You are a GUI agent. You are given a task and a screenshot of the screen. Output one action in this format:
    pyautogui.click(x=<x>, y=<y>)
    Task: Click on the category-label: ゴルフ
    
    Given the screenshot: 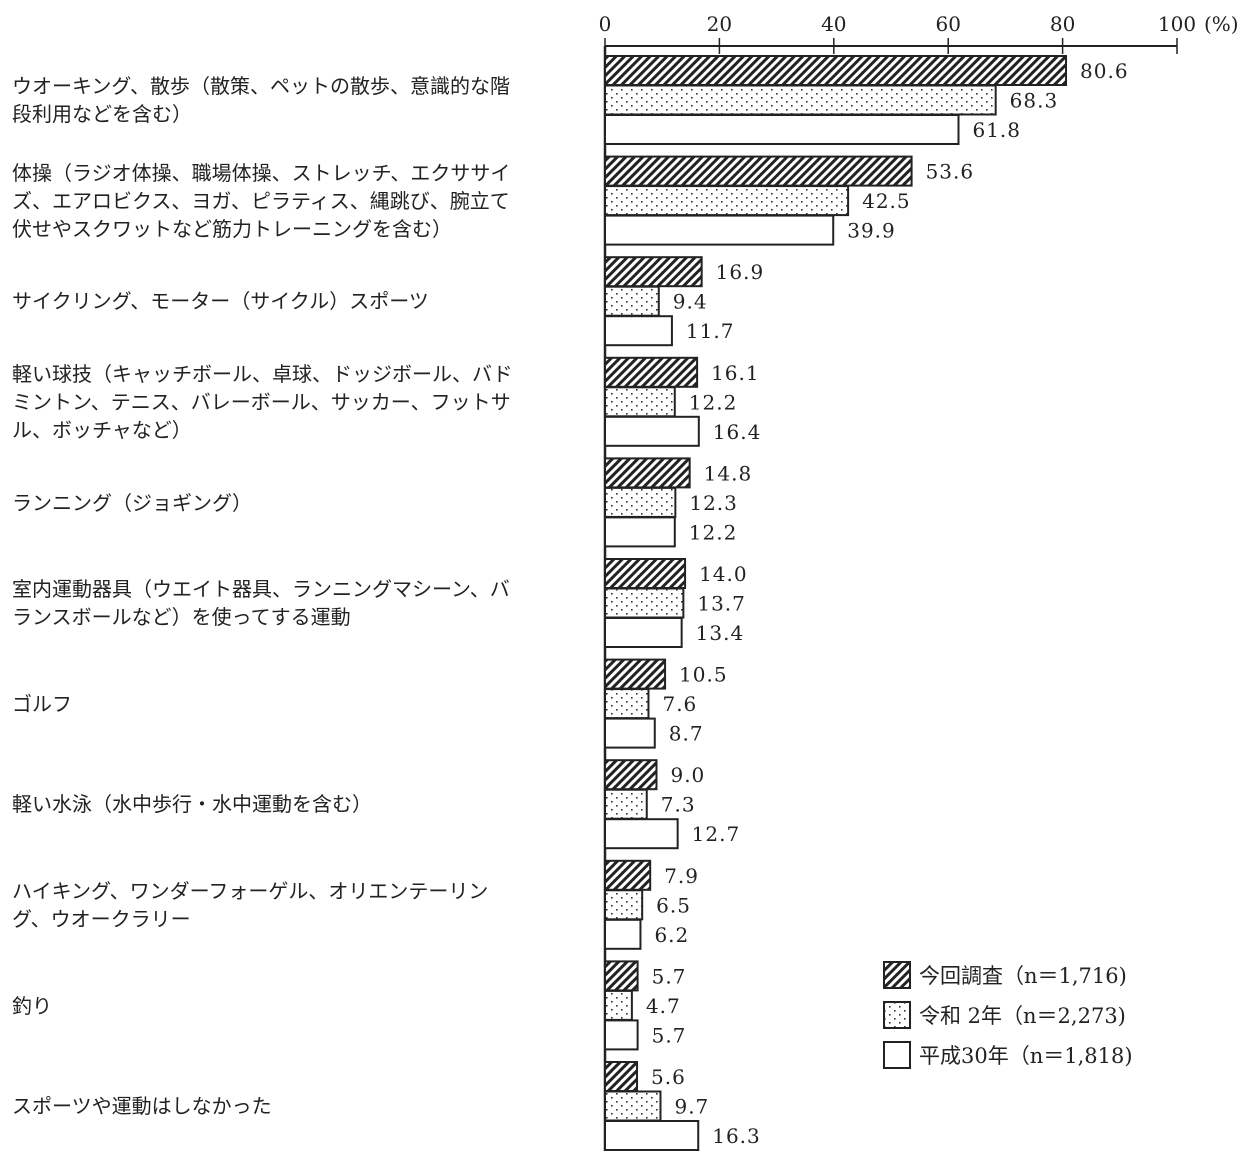 What is the action you would take?
    pyautogui.click(x=42, y=703)
    